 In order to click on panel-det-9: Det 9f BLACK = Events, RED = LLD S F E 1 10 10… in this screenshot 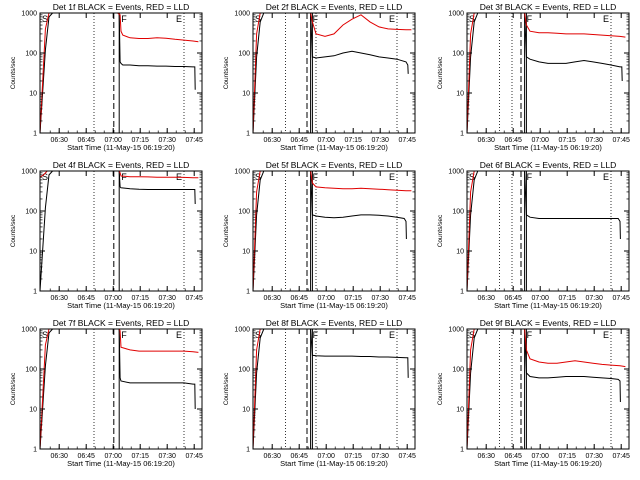, I will do `click(533, 393)`.